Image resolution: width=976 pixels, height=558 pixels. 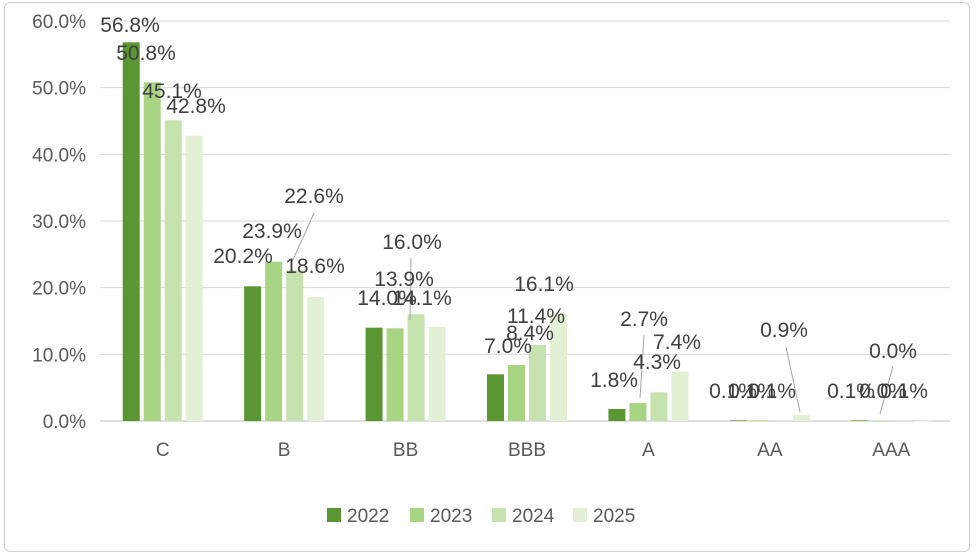 What do you see at coordinates (194, 278) in the screenshot?
I see `bar-2025-C` at bounding box center [194, 278].